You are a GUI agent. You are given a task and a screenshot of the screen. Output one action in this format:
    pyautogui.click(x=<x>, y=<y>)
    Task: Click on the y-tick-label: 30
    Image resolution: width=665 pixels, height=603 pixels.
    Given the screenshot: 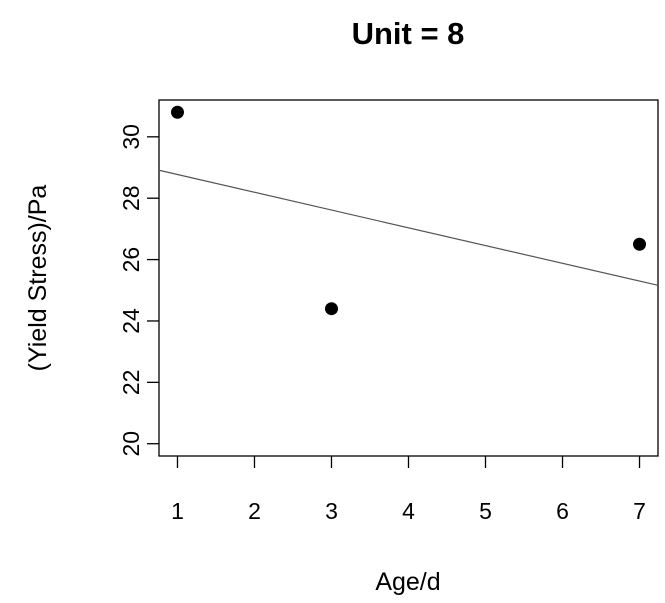 What is the action you would take?
    pyautogui.click(x=131, y=137)
    